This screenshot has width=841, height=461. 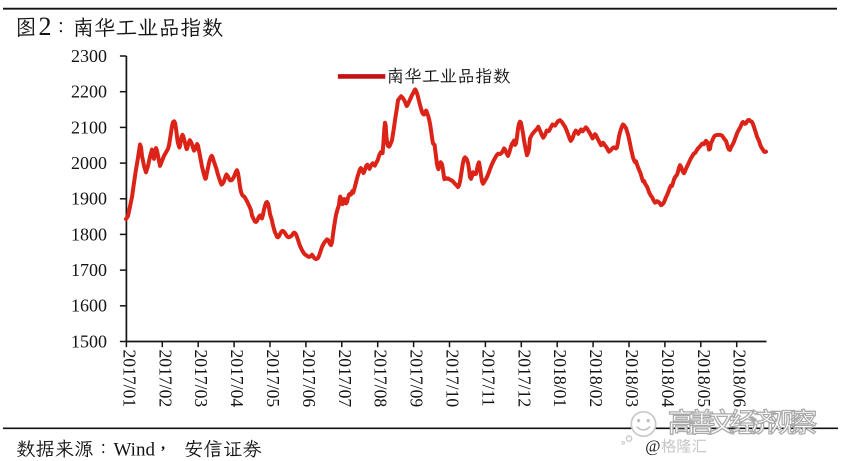 I want to click on svg-text: 1600, so click(x=89, y=306).